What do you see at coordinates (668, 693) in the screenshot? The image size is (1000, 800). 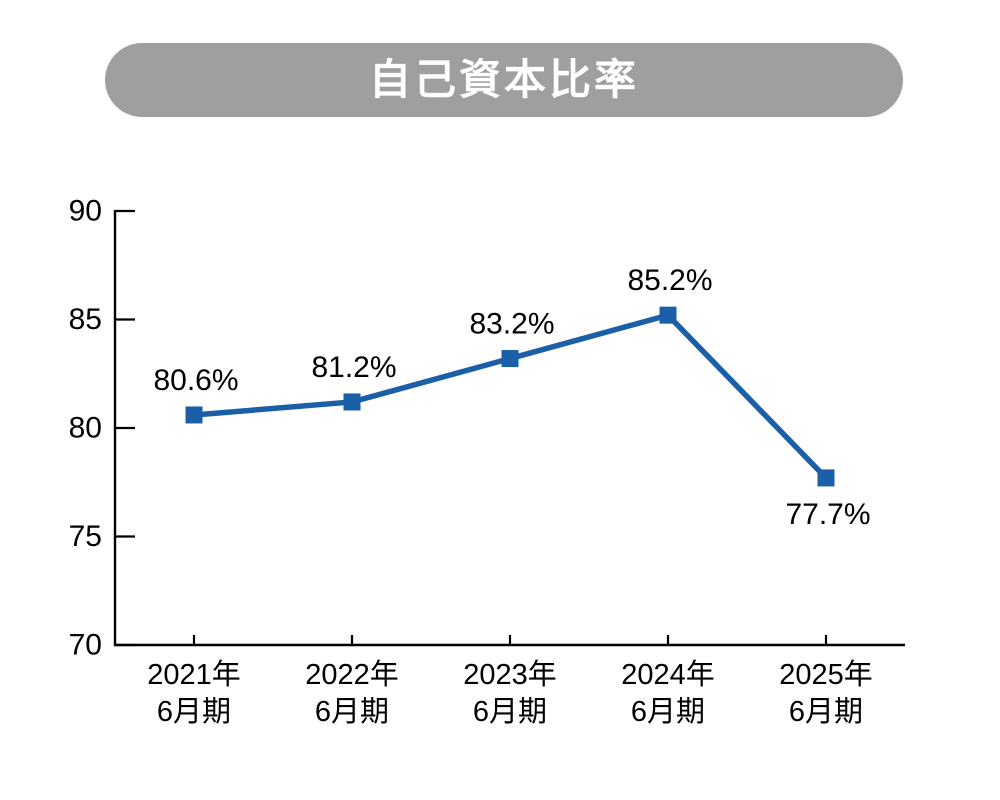 I see `x-axis-tick-label: 2024年 6月期` at bounding box center [668, 693].